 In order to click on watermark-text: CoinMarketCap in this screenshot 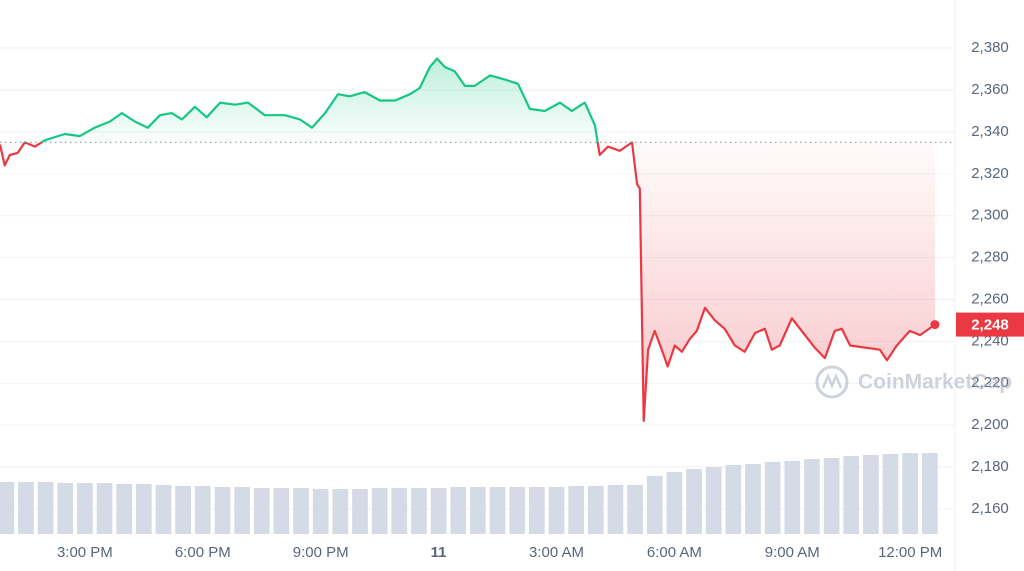, I will do `click(935, 382)`.